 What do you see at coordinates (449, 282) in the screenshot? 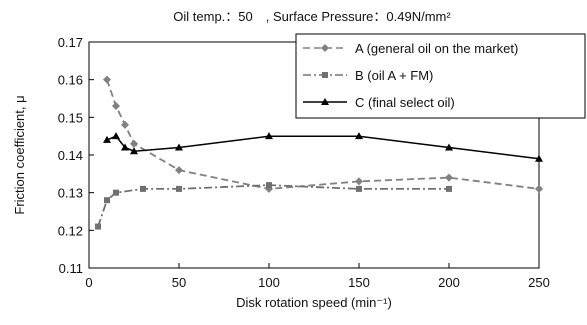
I see `x-tick-label: 200` at bounding box center [449, 282].